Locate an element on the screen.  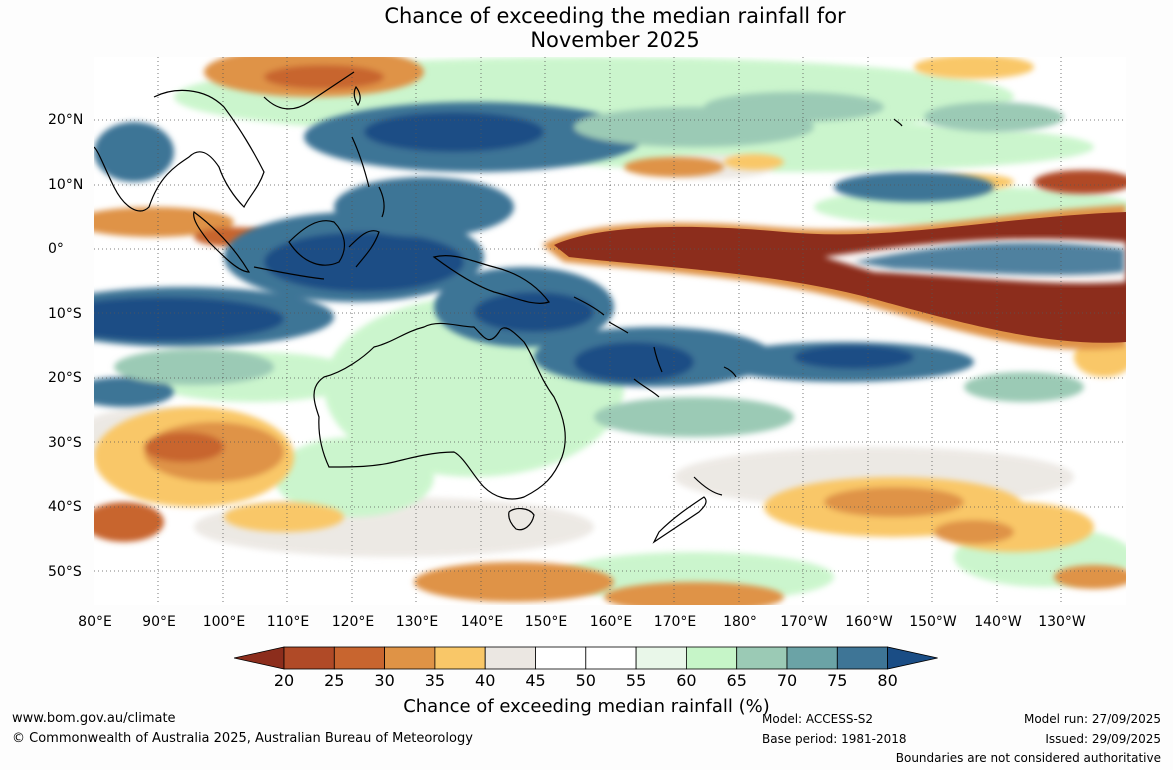
colorbar-tick-label: 40 is located at coordinates (485, 680).